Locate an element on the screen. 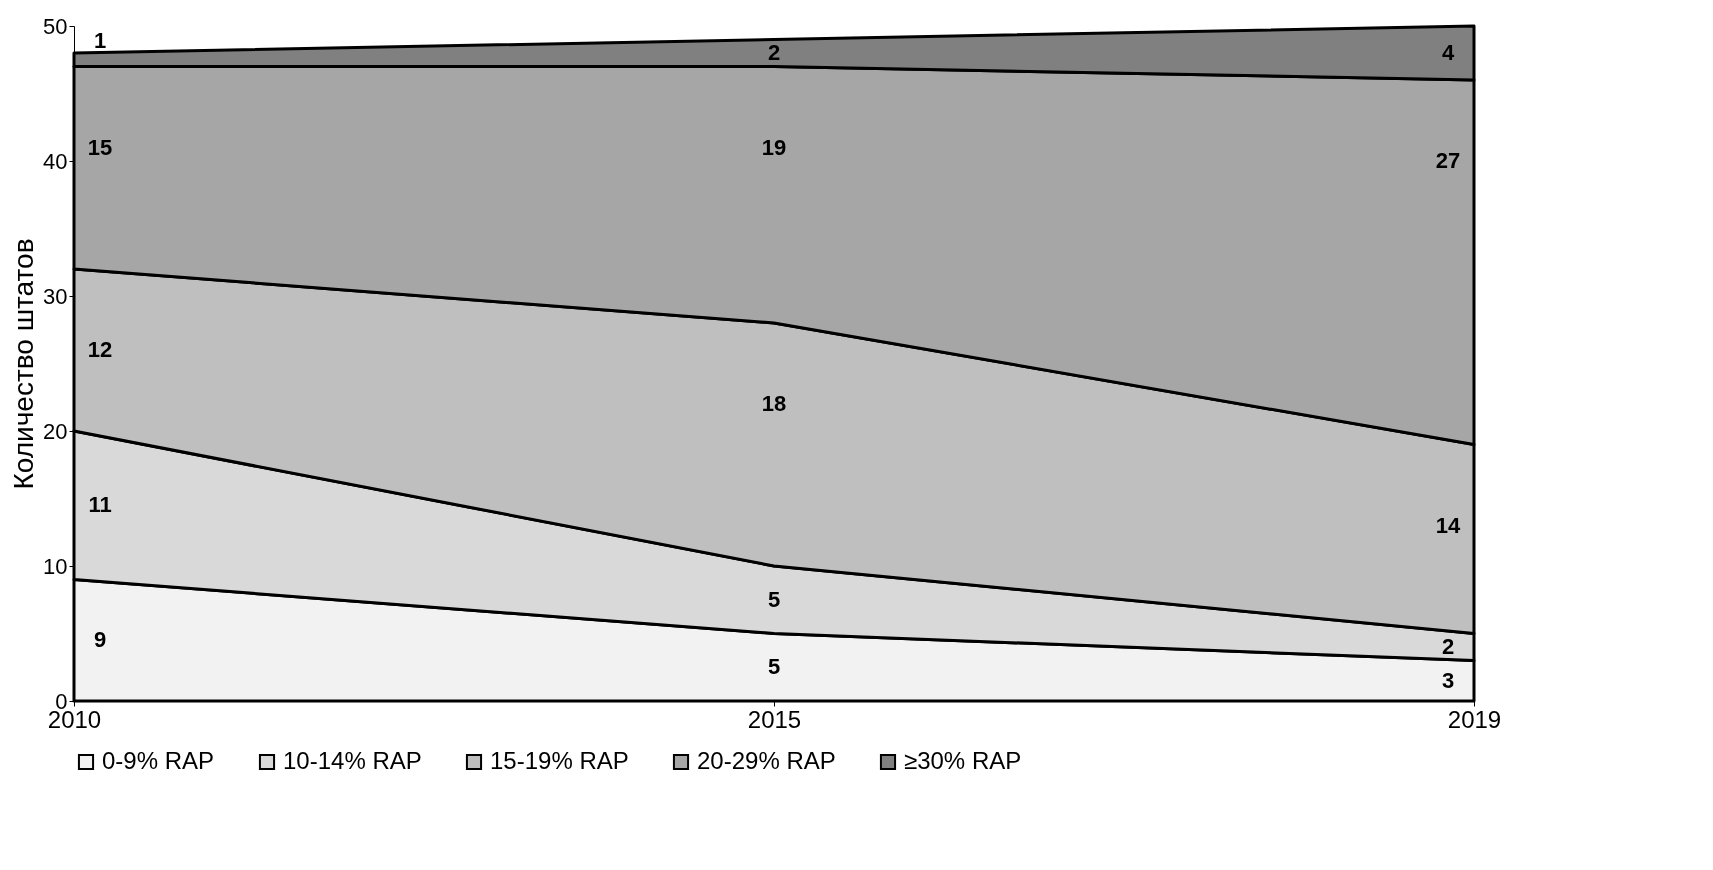 The image size is (1713, 870). legend-label: 15-19% RAP is located at coordinates (559, 760).